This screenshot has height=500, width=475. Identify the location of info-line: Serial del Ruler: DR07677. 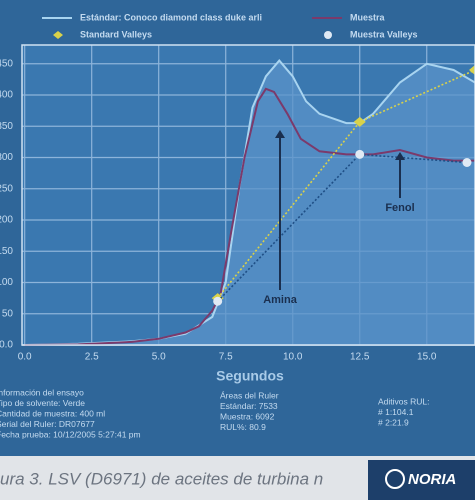
(47, 424).